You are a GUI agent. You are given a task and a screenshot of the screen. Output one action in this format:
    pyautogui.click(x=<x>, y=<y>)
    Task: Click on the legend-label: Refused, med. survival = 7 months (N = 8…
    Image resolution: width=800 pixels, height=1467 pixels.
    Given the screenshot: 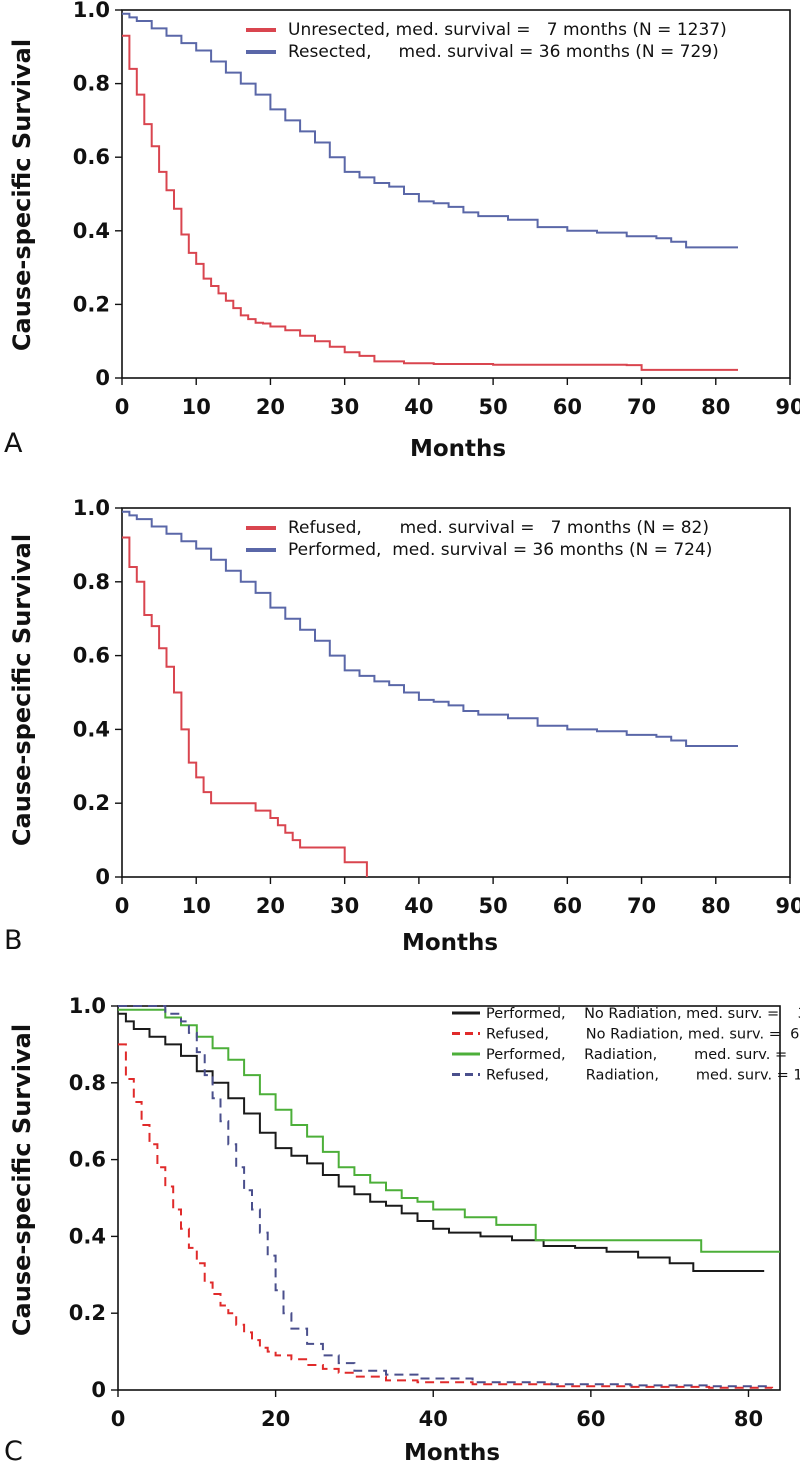 What is the action you would take?
    pyautogui.click(x=498, y=528)
    